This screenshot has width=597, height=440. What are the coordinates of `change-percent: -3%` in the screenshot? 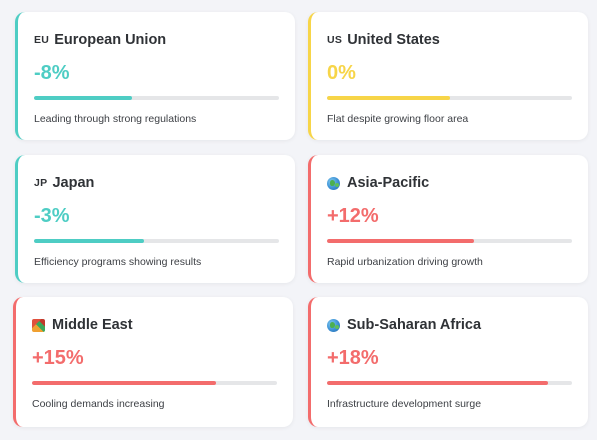 It's located at (52, 216).